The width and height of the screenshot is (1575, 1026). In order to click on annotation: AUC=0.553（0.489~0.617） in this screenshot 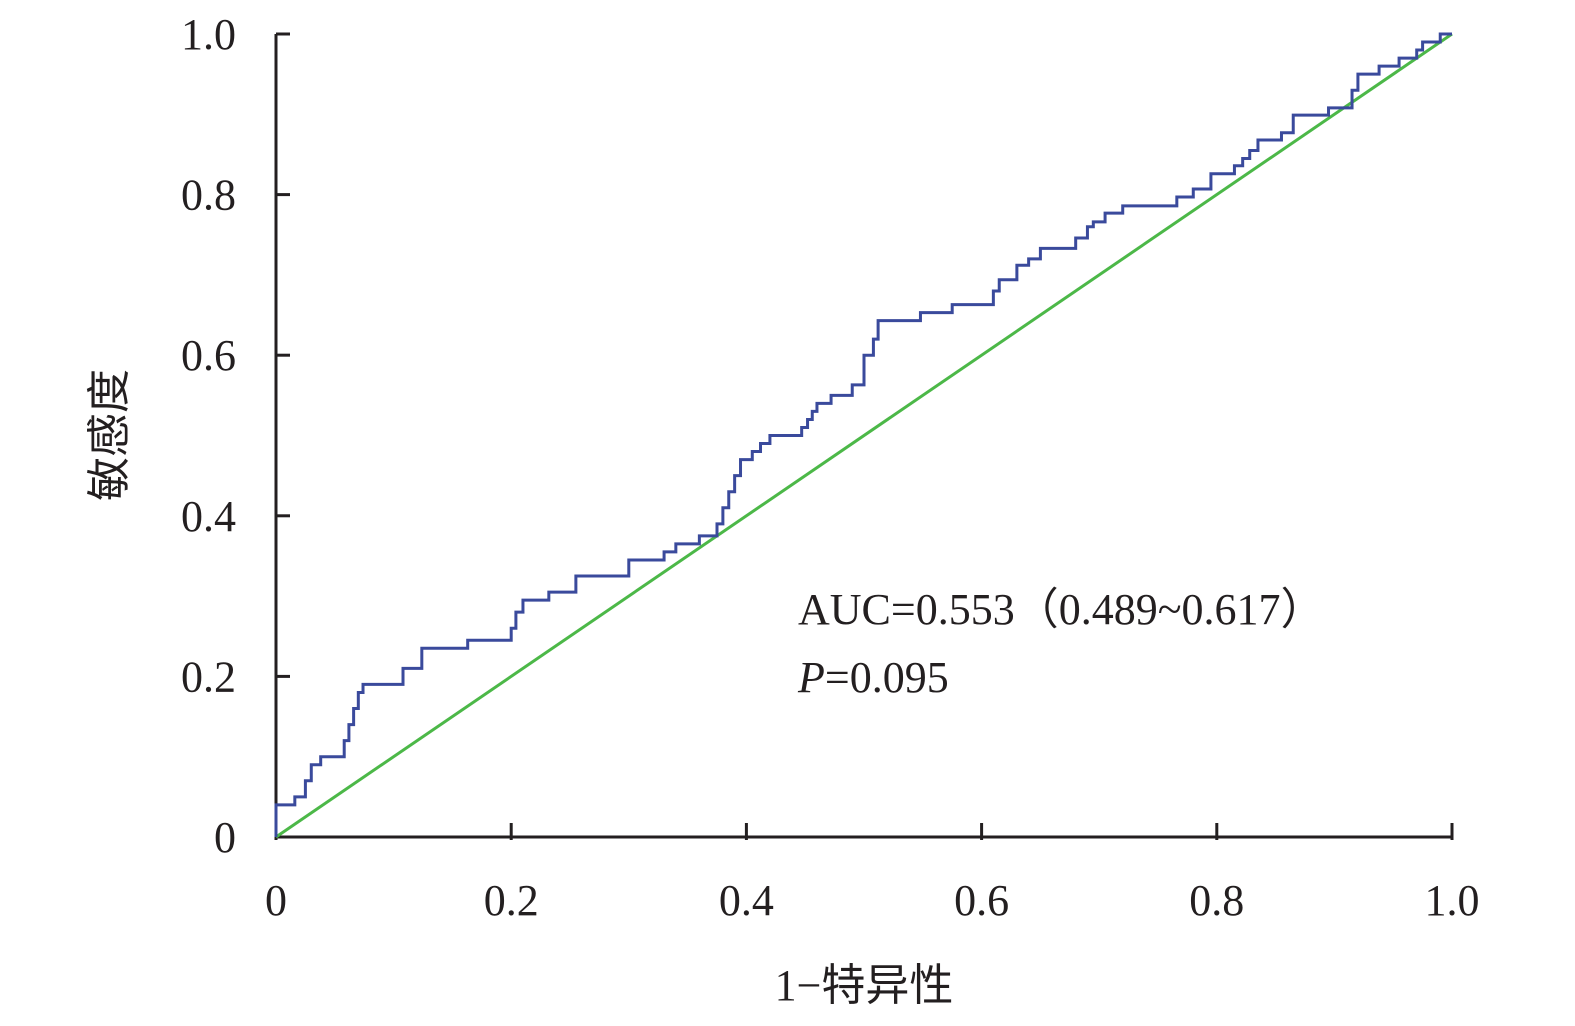, I will do `click(1061, 609)`.